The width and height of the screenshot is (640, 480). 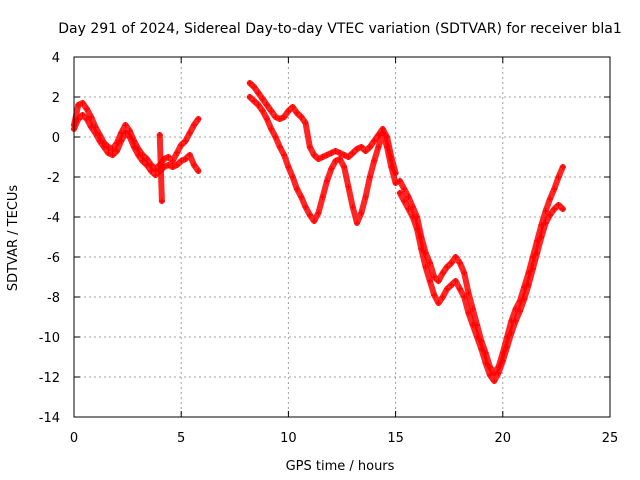 I want to click on x-tick-label: 5, so click(x=181, y=438).